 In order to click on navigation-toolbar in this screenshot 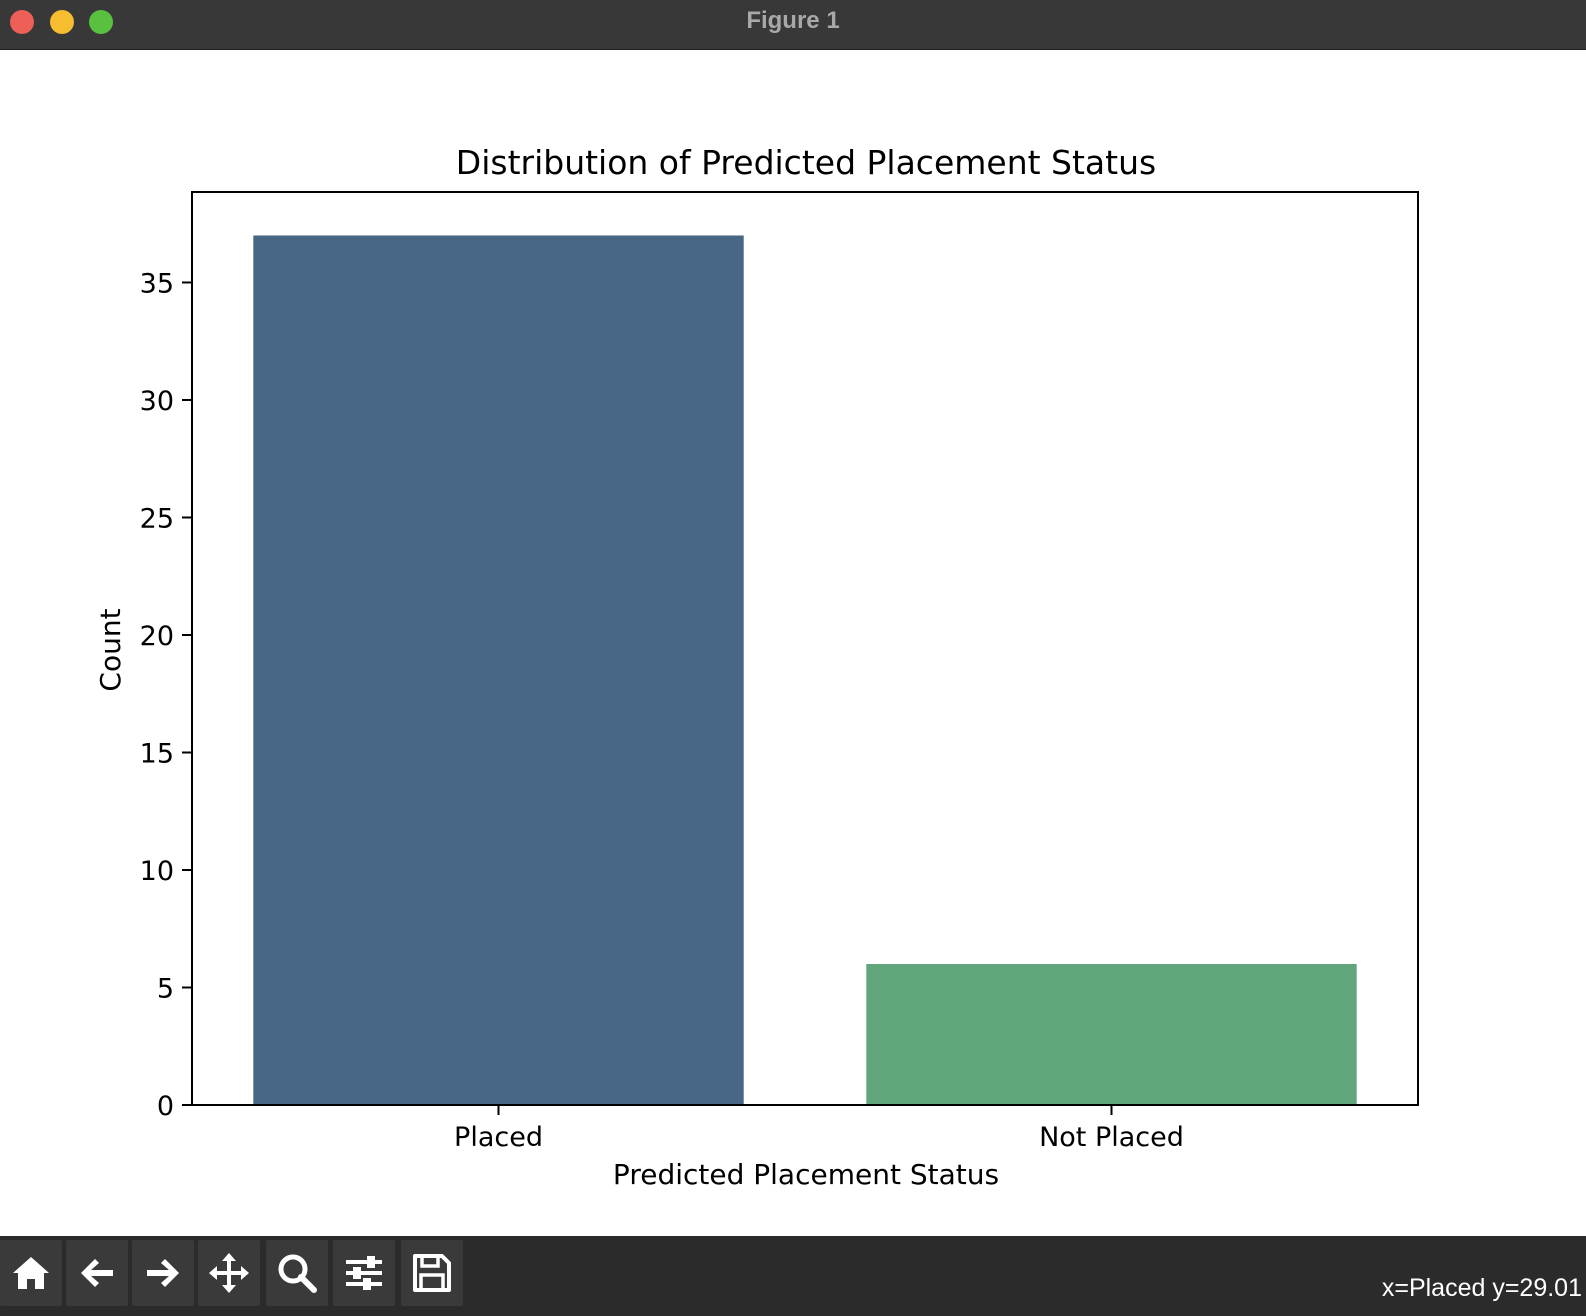, I will do `click(793, 1276)`.